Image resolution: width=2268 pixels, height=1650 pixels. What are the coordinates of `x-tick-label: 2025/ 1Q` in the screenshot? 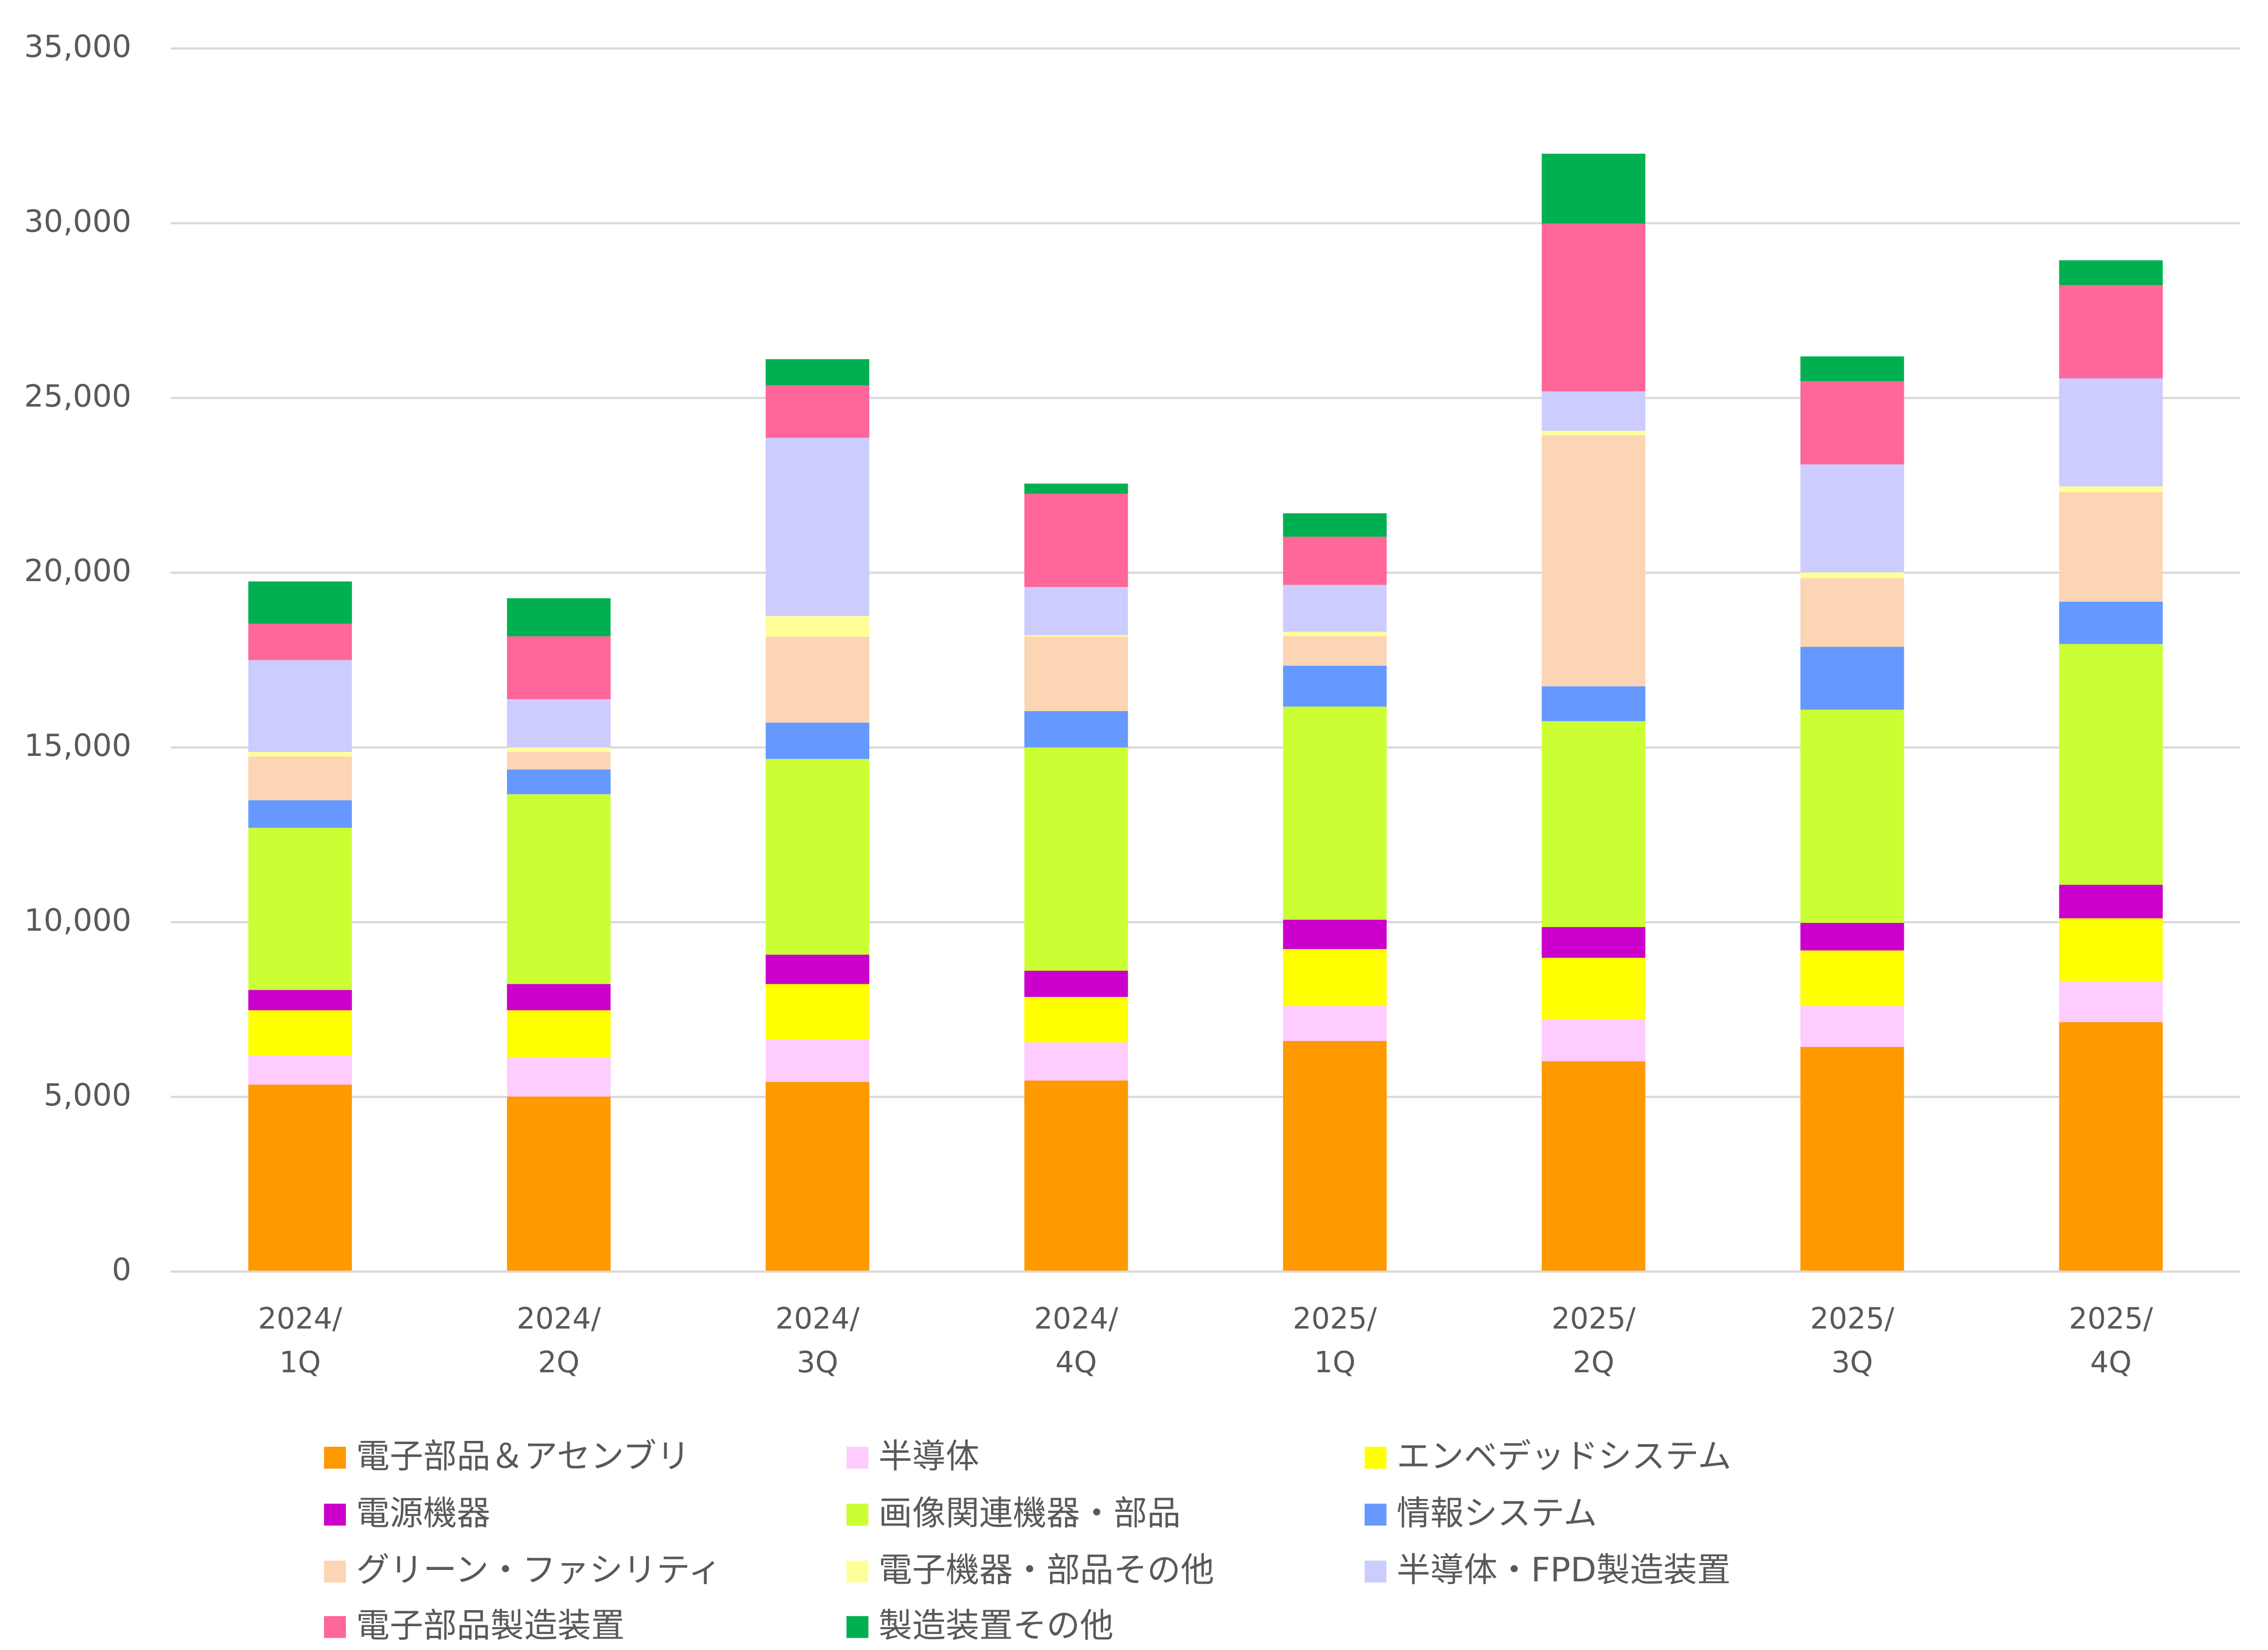 It's located at (1335, 1340).